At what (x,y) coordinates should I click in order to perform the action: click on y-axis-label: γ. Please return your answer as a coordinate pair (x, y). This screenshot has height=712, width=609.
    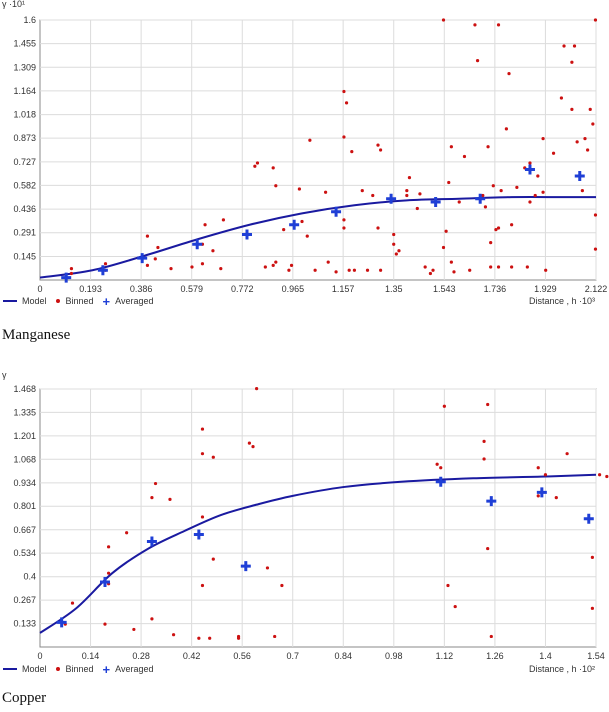
    Looking at the image, I should click on (4, 375).